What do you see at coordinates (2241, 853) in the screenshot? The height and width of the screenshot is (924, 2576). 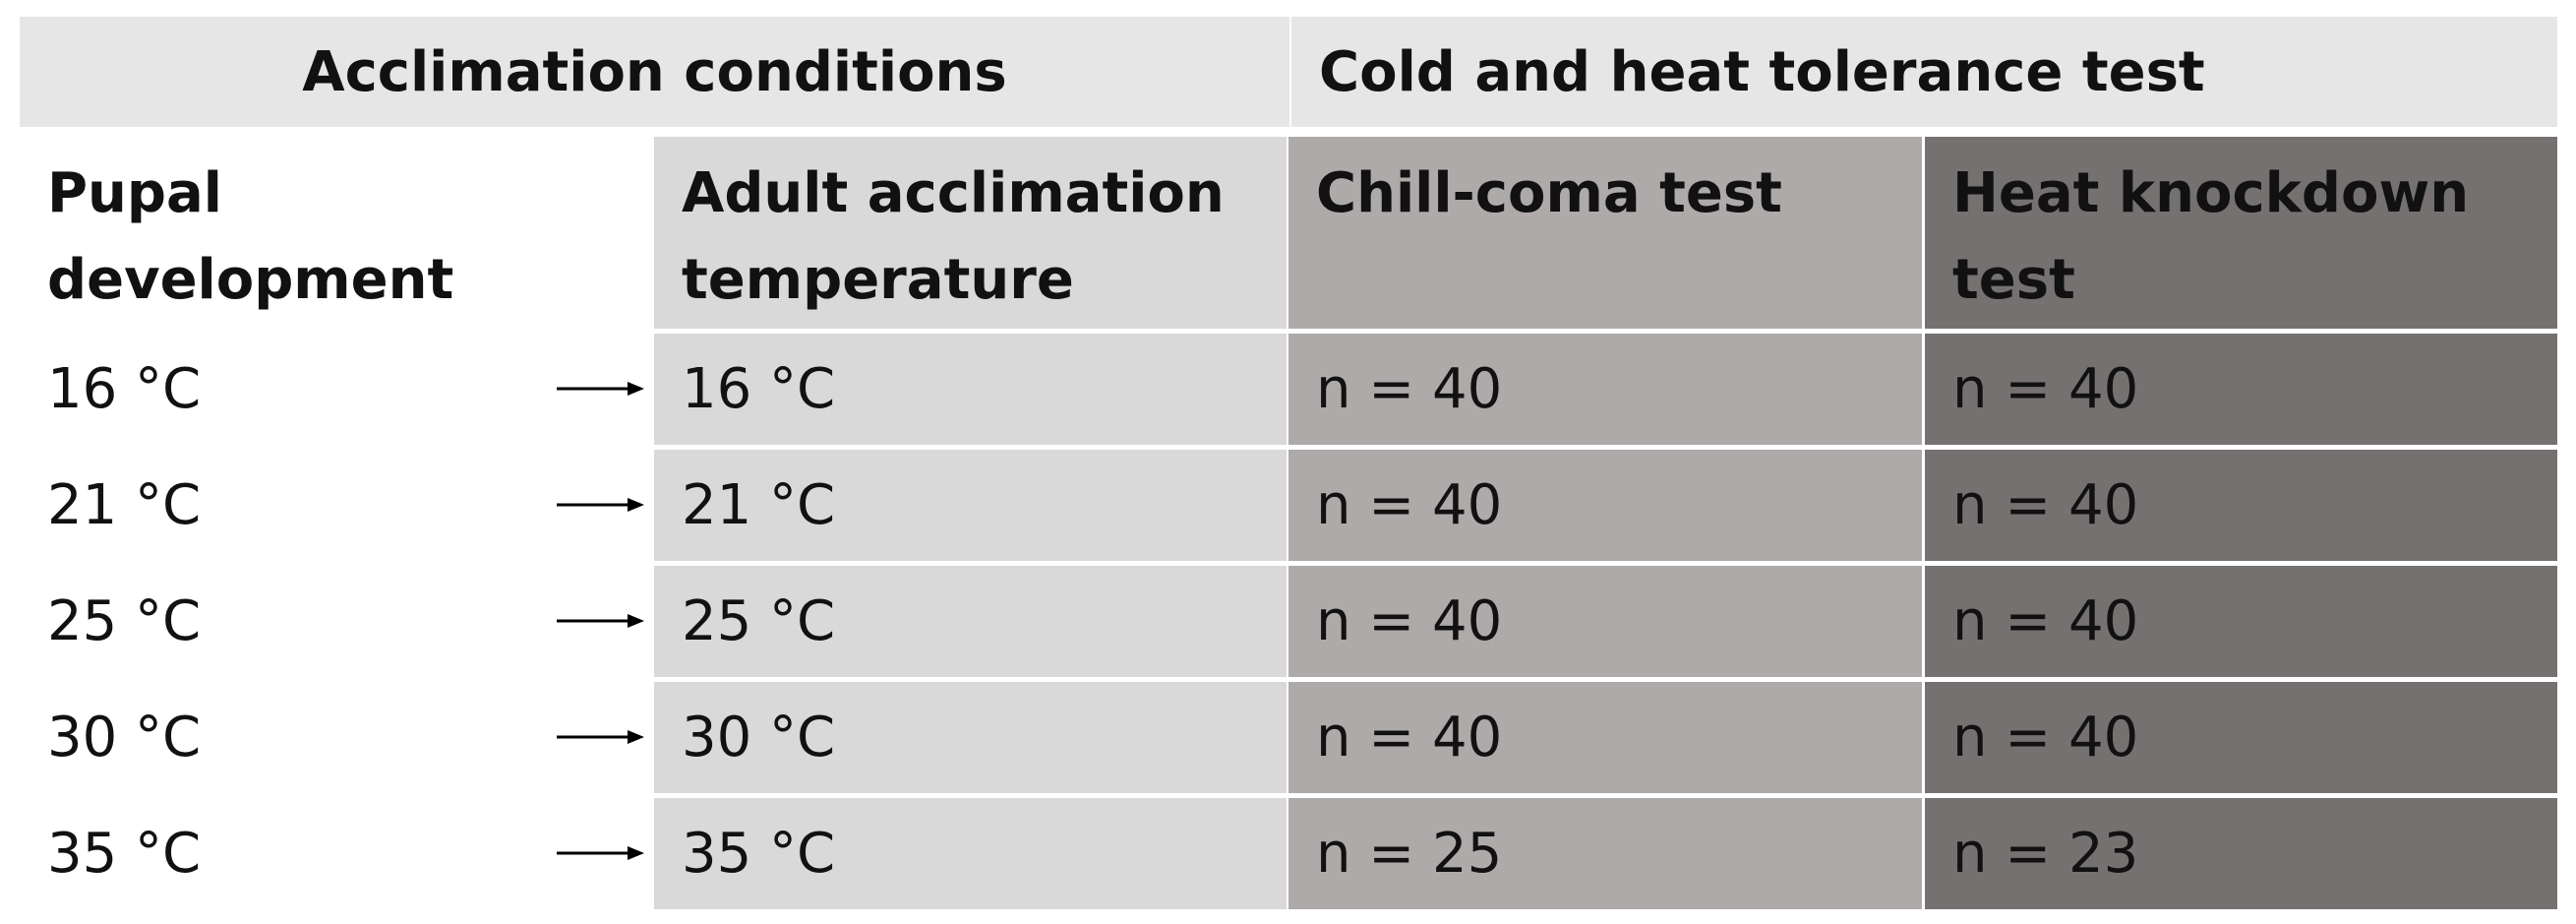 I see `cell: n = 23` at bounding box center [2241, 853].